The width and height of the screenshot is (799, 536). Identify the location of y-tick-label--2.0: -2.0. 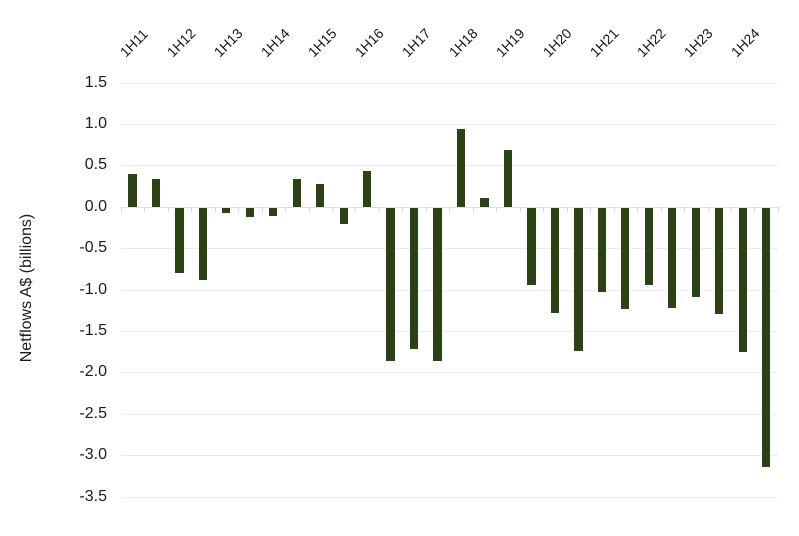
(93, 372).